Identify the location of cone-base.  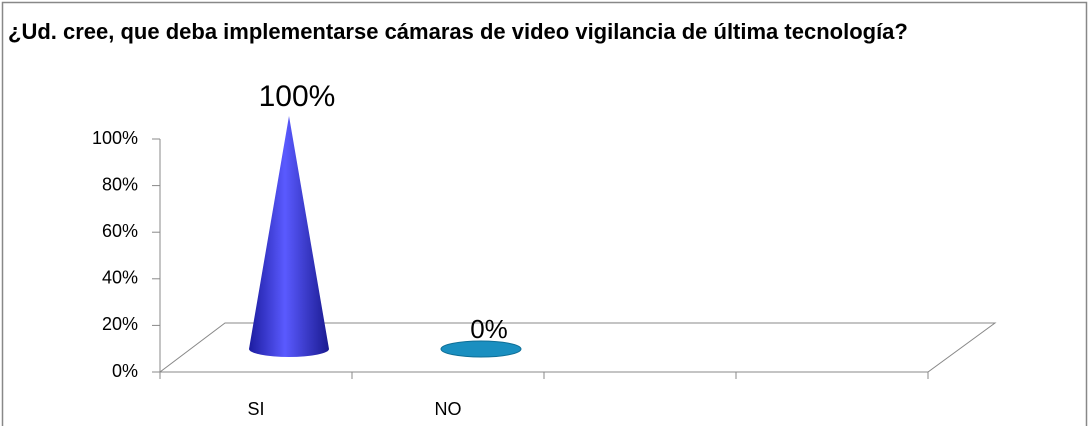
(481, 349).